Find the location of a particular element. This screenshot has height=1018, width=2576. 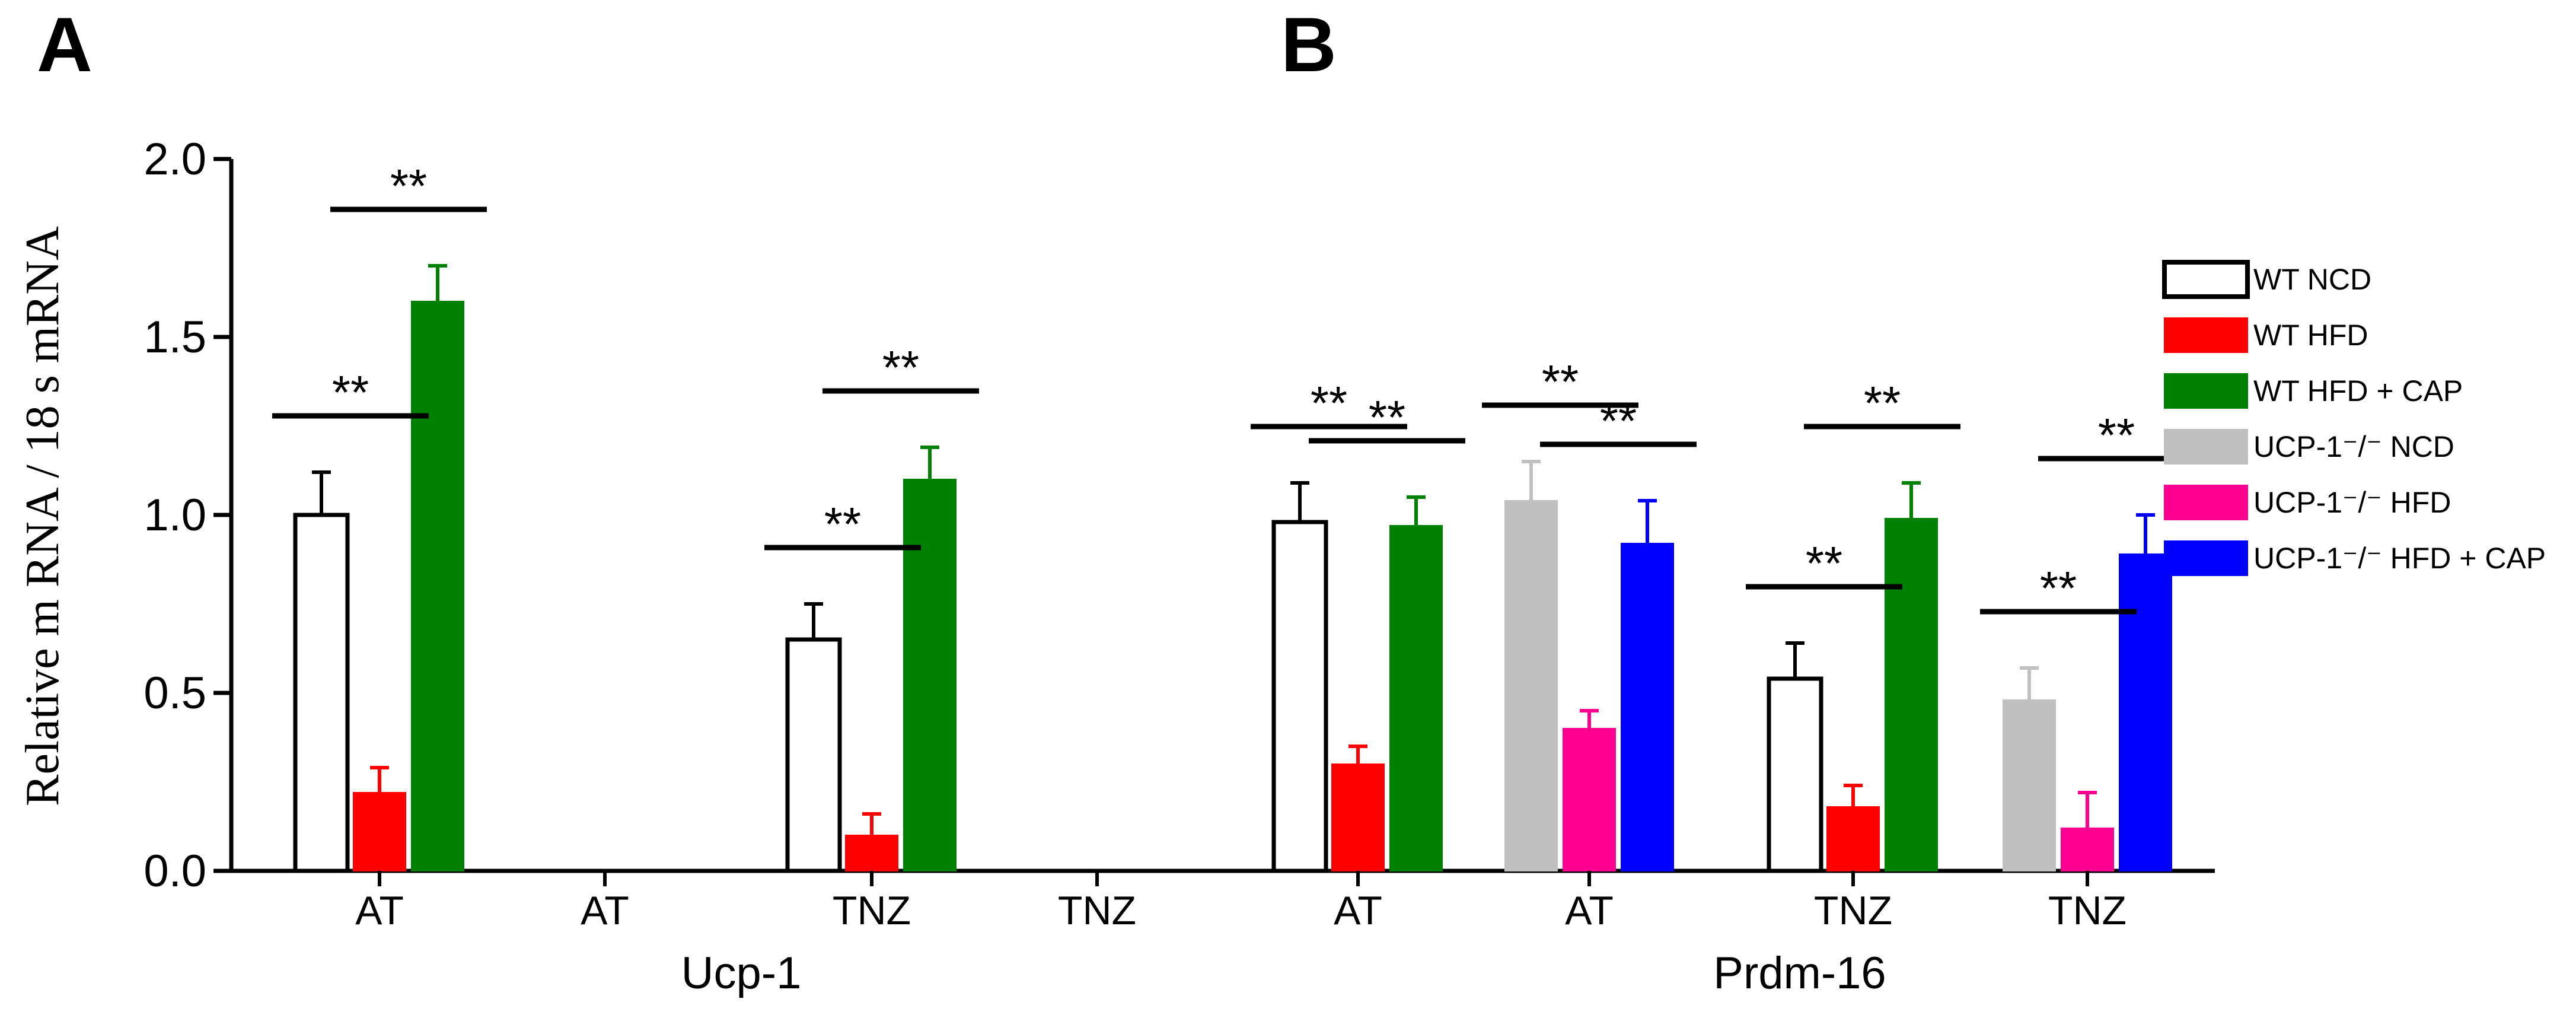

y-tick-label: 1.0 is located at coordinates (175, 515).